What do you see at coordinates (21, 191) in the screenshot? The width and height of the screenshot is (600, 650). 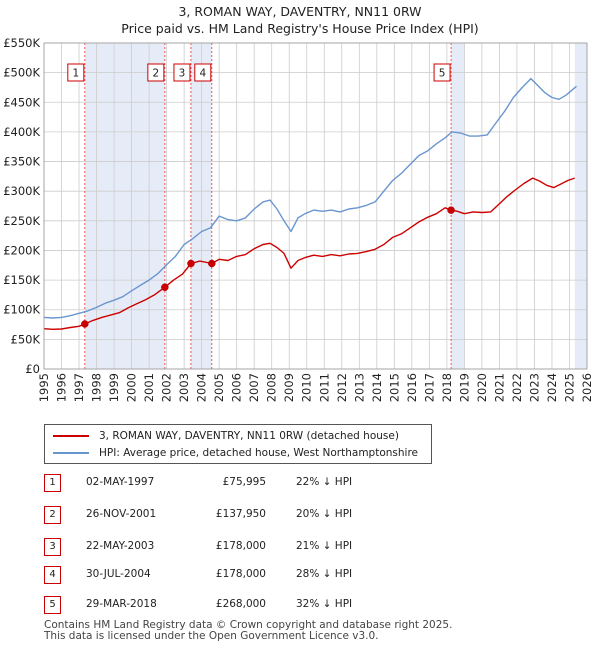 I see `y-tick-label: £300K` at bounding box center [21, 191].